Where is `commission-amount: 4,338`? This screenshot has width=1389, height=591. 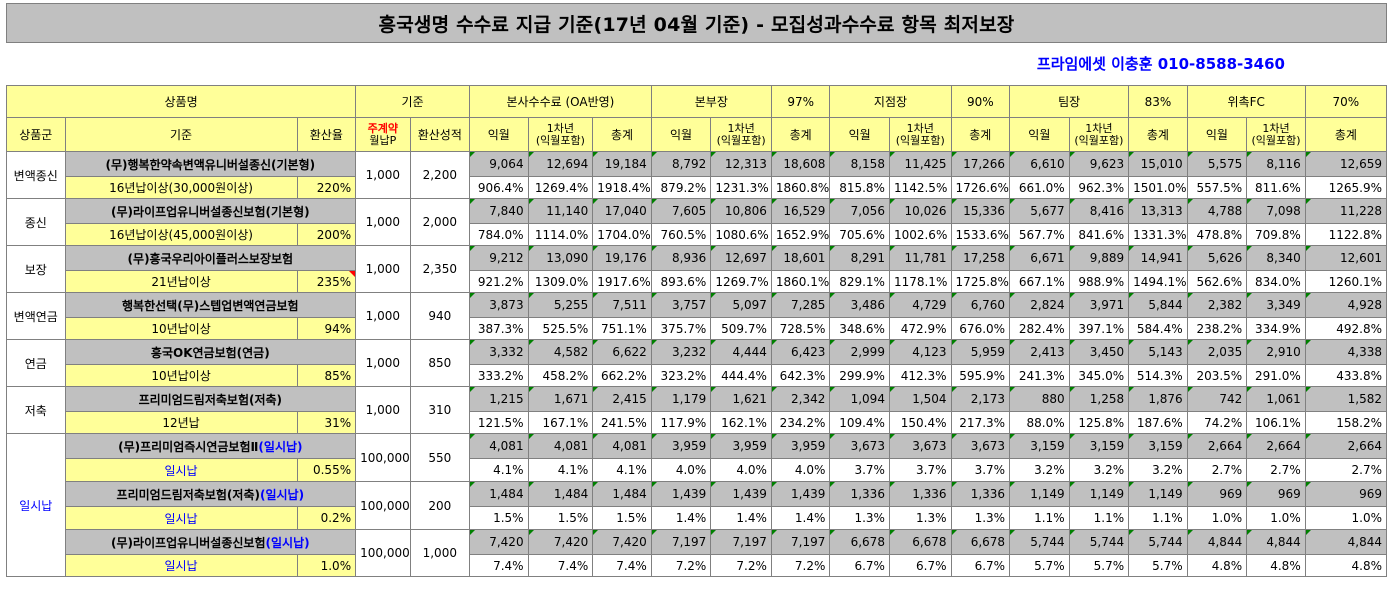
commission-amount: 4,338 is located at coordinates (1346, 352).